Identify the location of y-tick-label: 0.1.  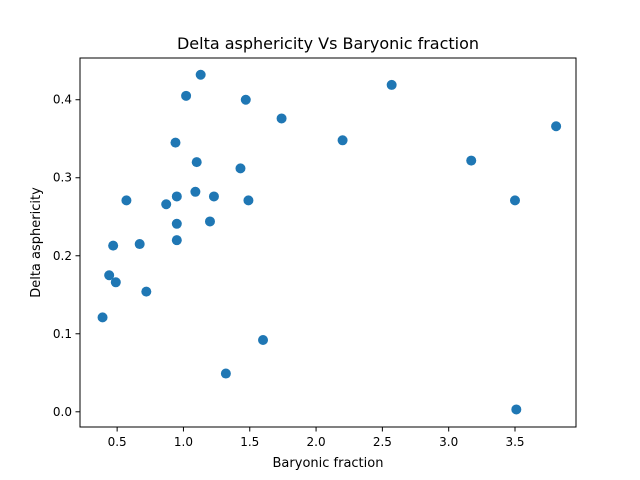
(62, 334).